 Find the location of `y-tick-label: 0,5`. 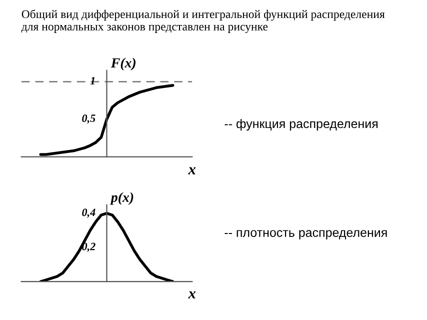

y-tick-label: 0,5 is located at coordinates (89, 119).